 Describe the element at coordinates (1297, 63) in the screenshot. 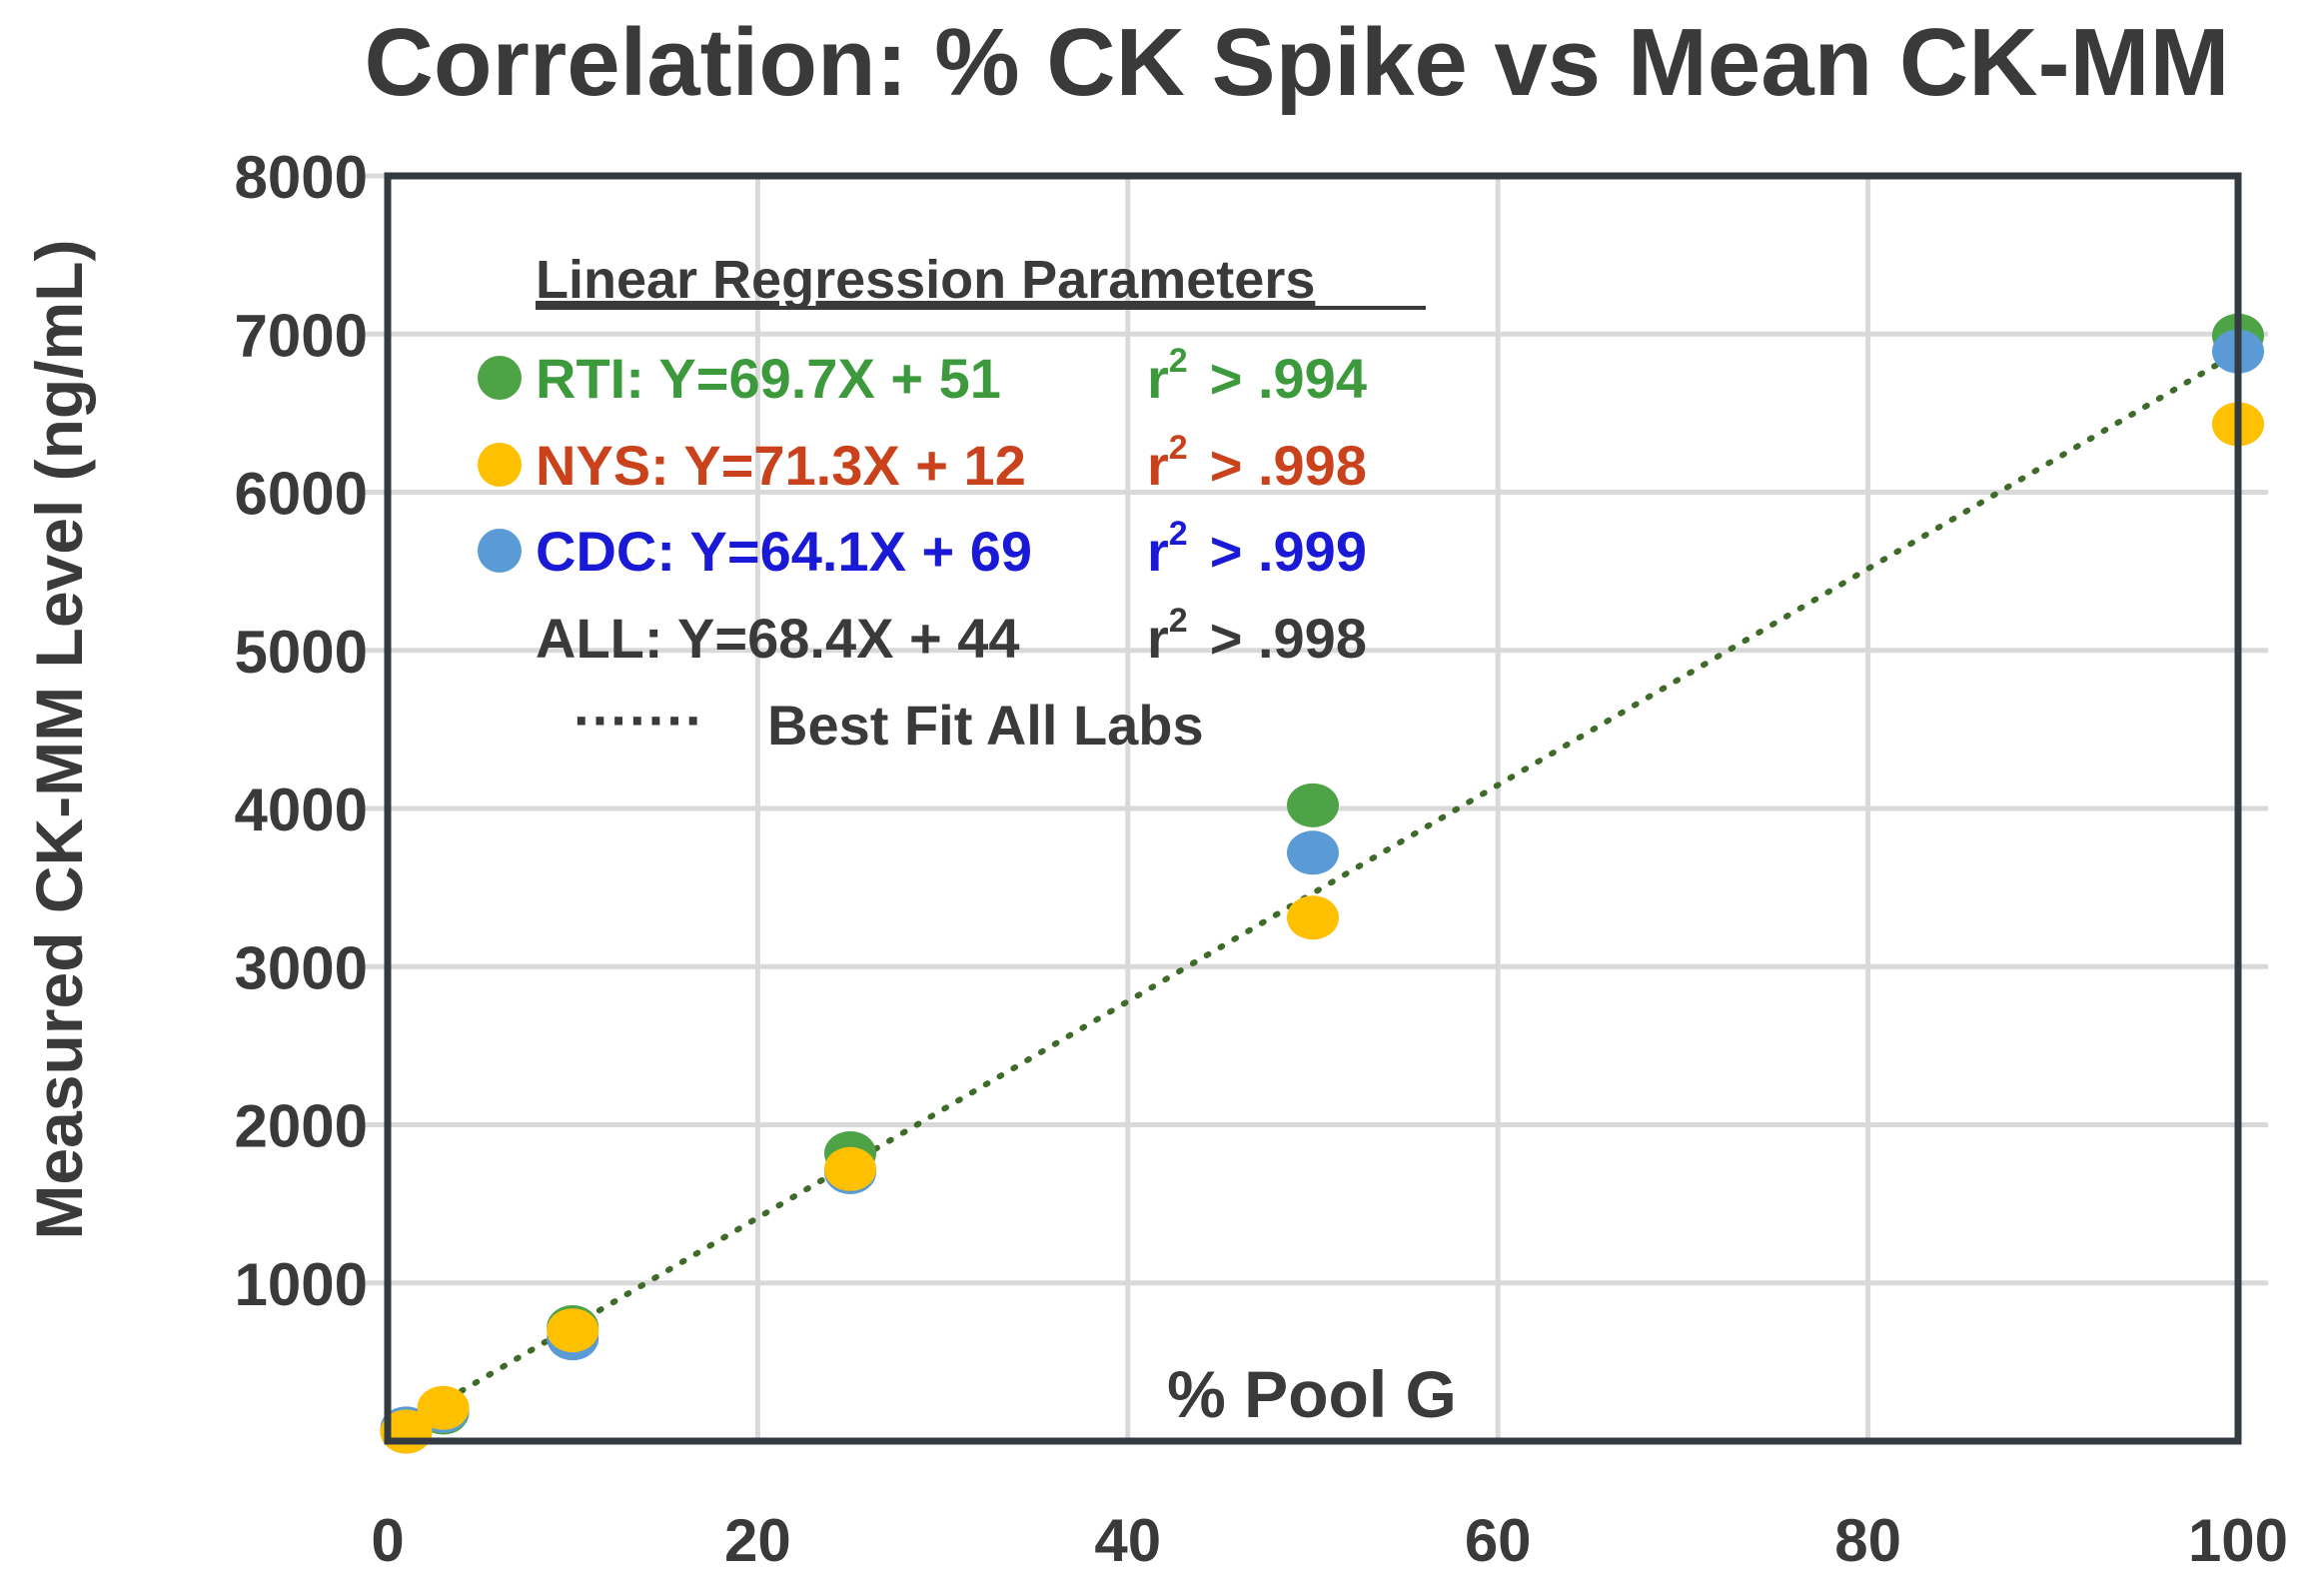

I see `chart-title: Correlation: % CK Spike vs Mean CK-MM` at that location.